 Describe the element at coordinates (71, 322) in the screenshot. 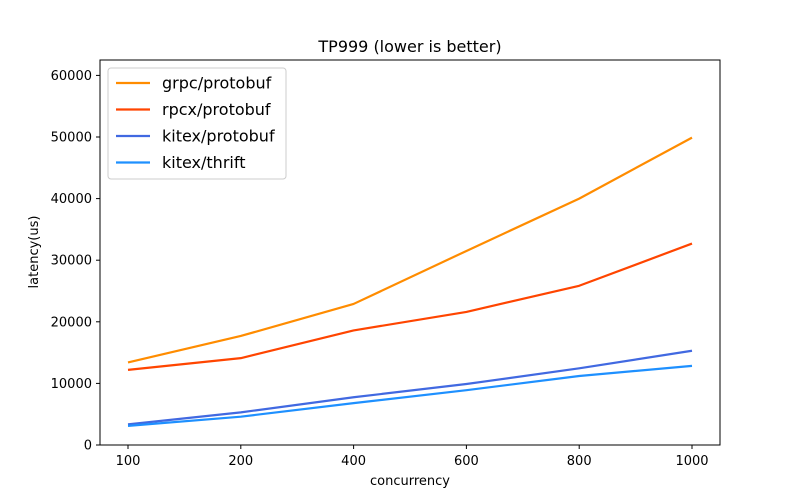

I see `y-tick-label: 20000` at that location.